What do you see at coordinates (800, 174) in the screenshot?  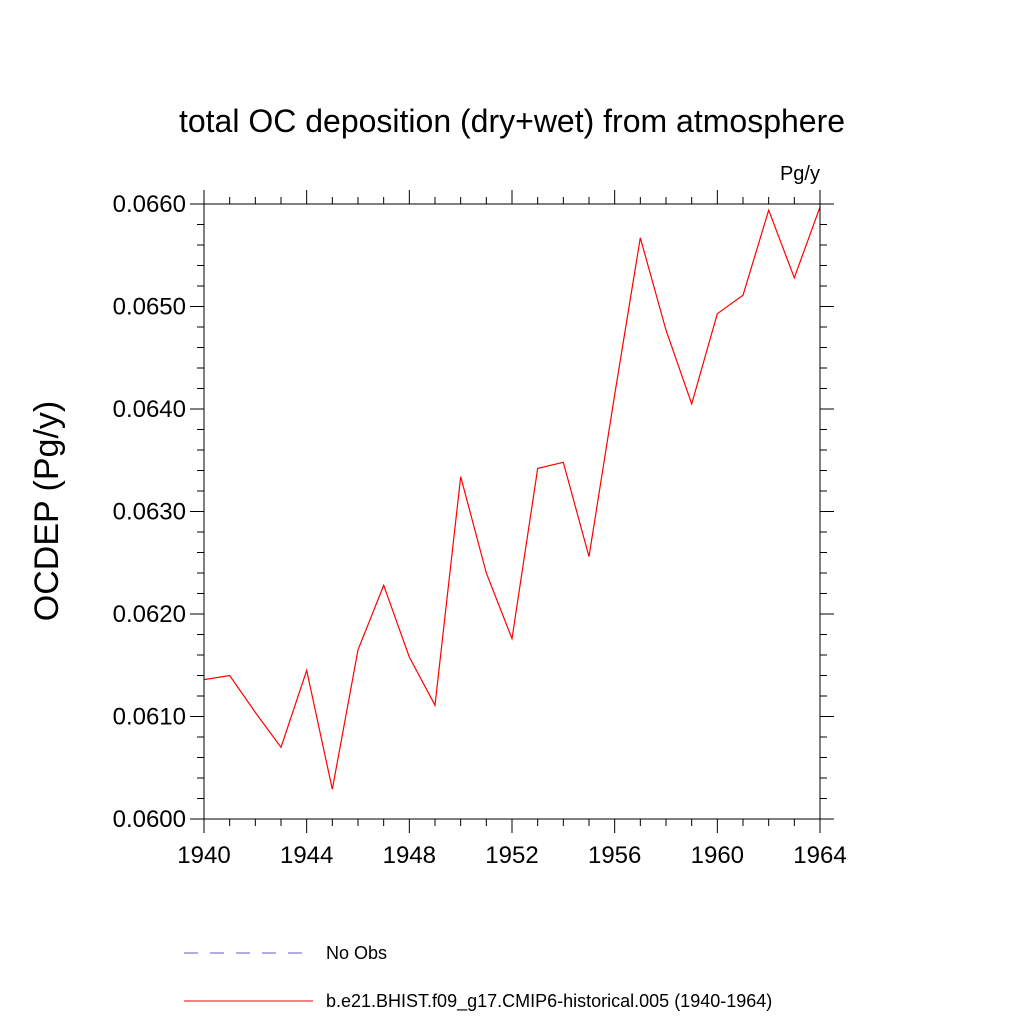 I see `units-label: Pg/y` at bounding box center [800, 174].